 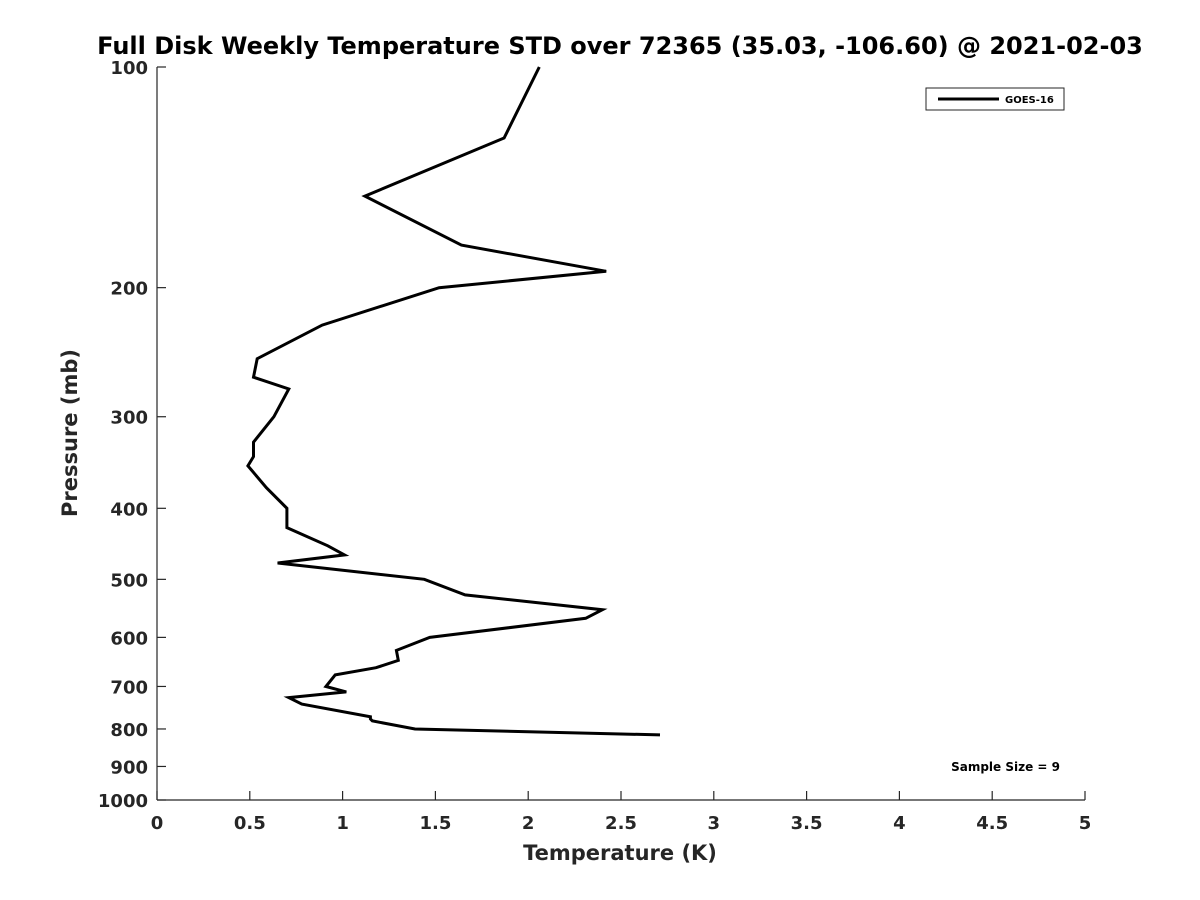 What do you see at coordinates (620, 853) in the screenshot?
I see `x-axis-label: Temperature (K)` at bounding box center [620, 853].